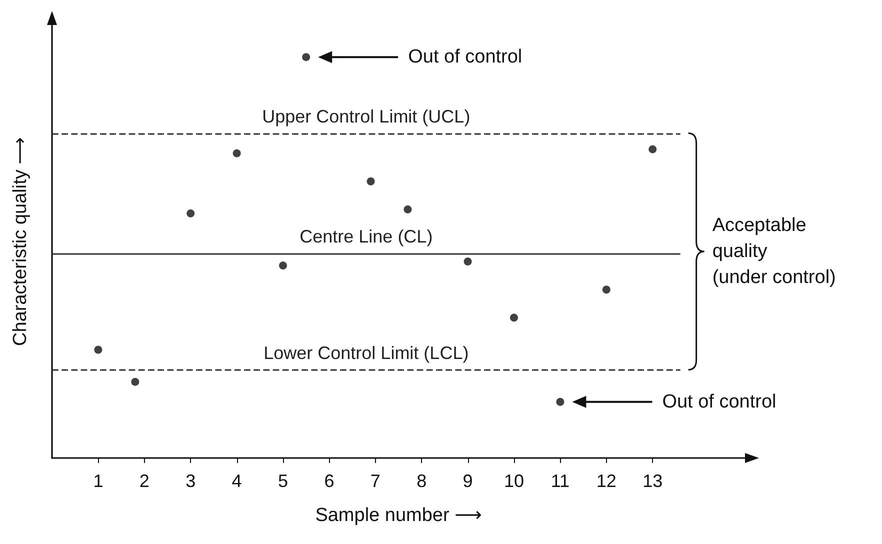  Describe the element at coordinates (237, 481) in the screenshot. I see `x-tick-label: 4` at that location.